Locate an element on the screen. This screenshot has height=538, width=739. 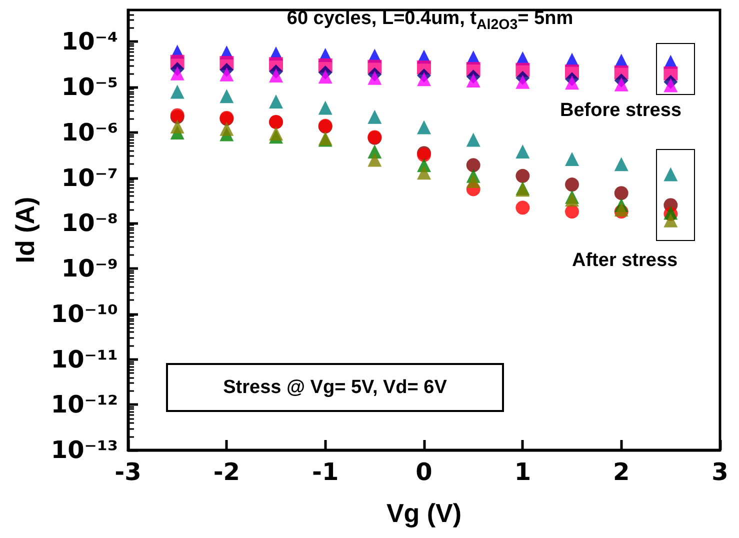
y-tick-label: 10⁻¹¹ is located at coordinates (84, 359).